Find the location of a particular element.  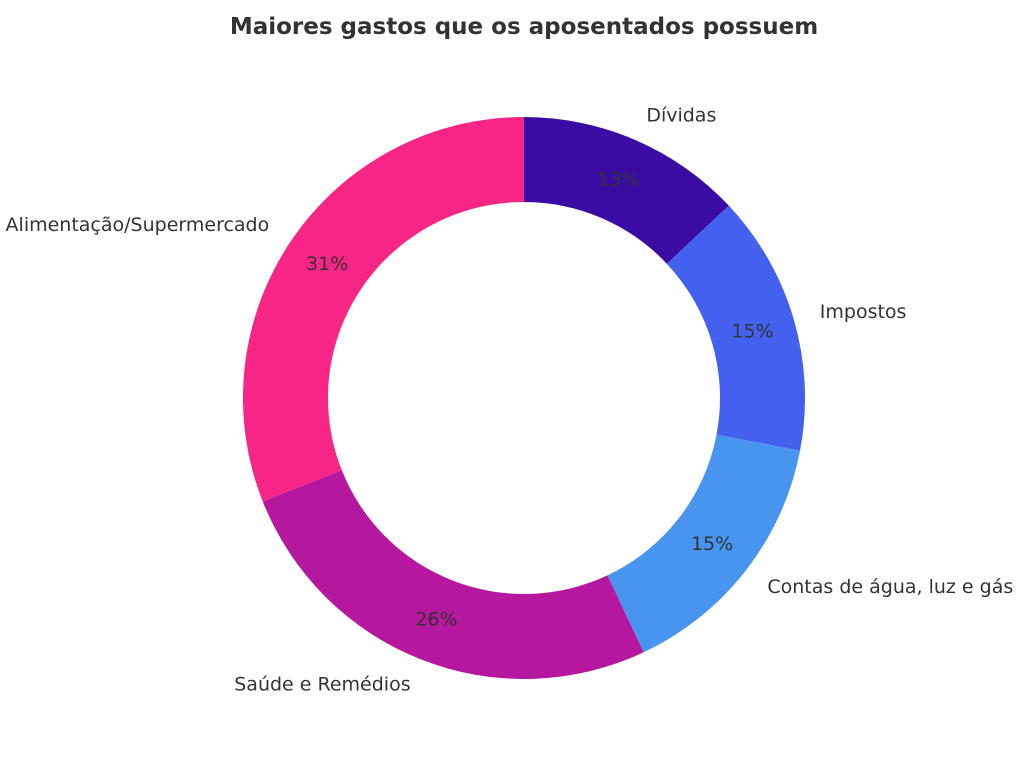

category-label-saude-e-remedios: Saúde e Remédios is located at coordinates (322, 684).